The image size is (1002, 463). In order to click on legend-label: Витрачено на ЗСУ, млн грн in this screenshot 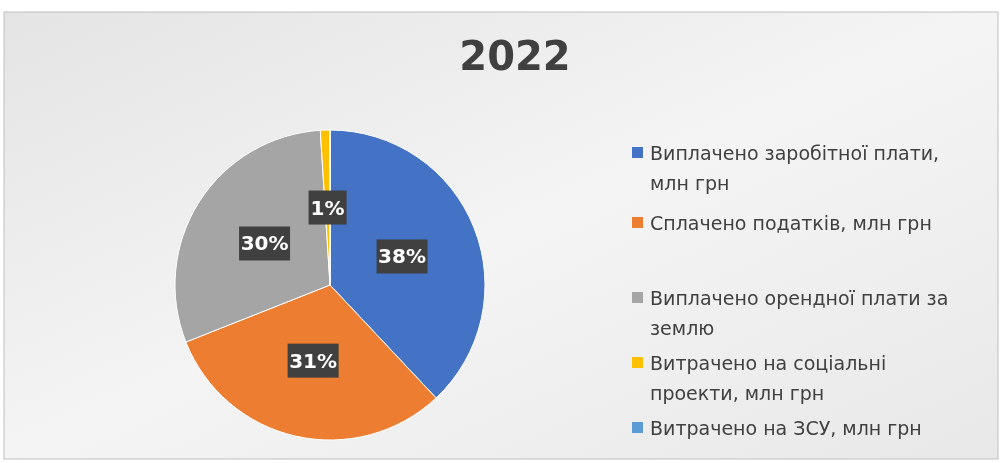, I will do `click(786, 428)`.